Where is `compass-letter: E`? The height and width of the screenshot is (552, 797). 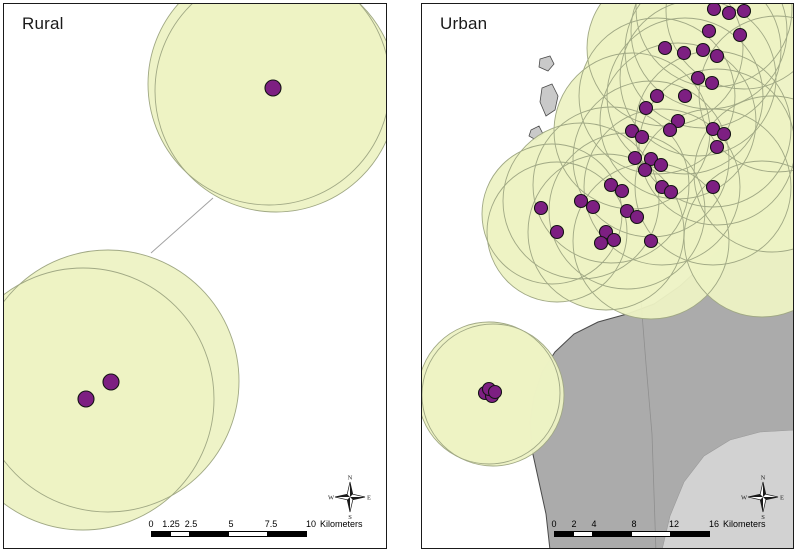
compass-letter: E is located at coordinates (782, 497).